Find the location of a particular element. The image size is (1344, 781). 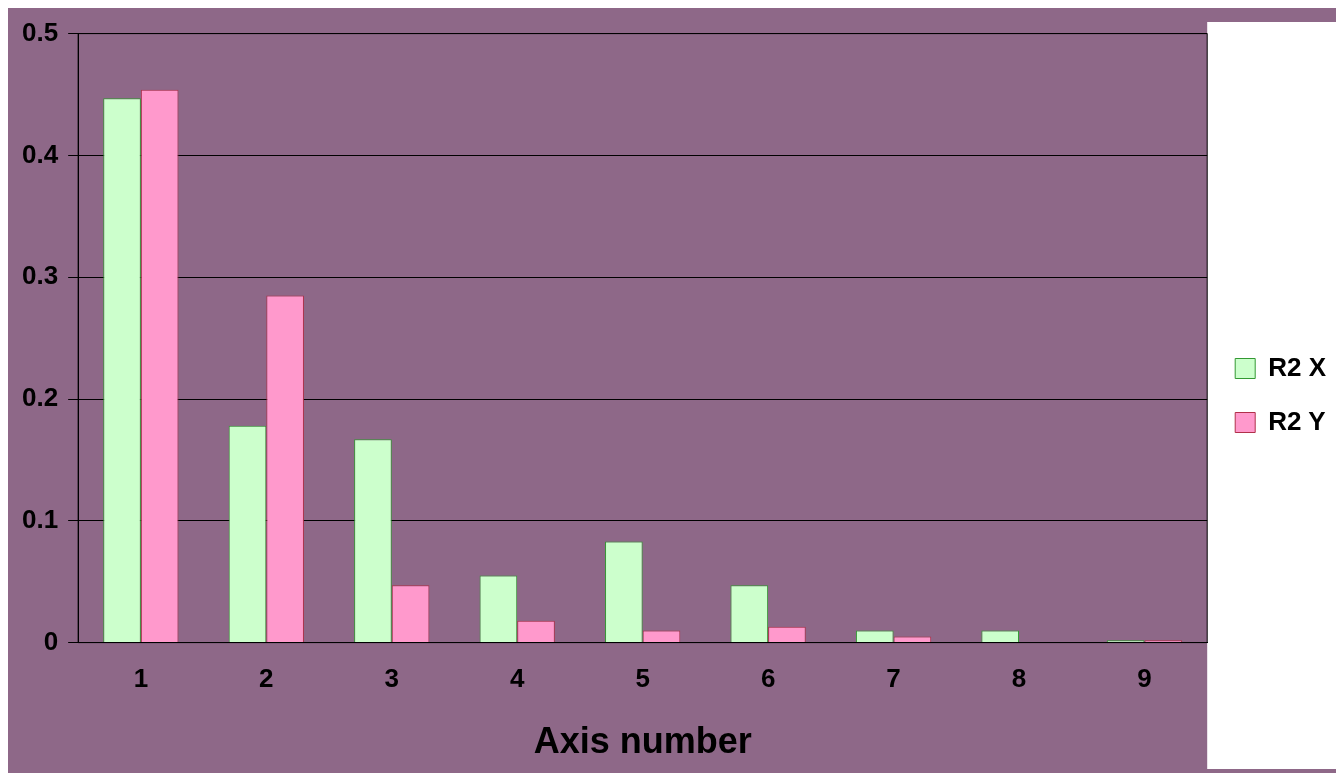

x-tick-label: 4 is located at coordinates (517, 678).